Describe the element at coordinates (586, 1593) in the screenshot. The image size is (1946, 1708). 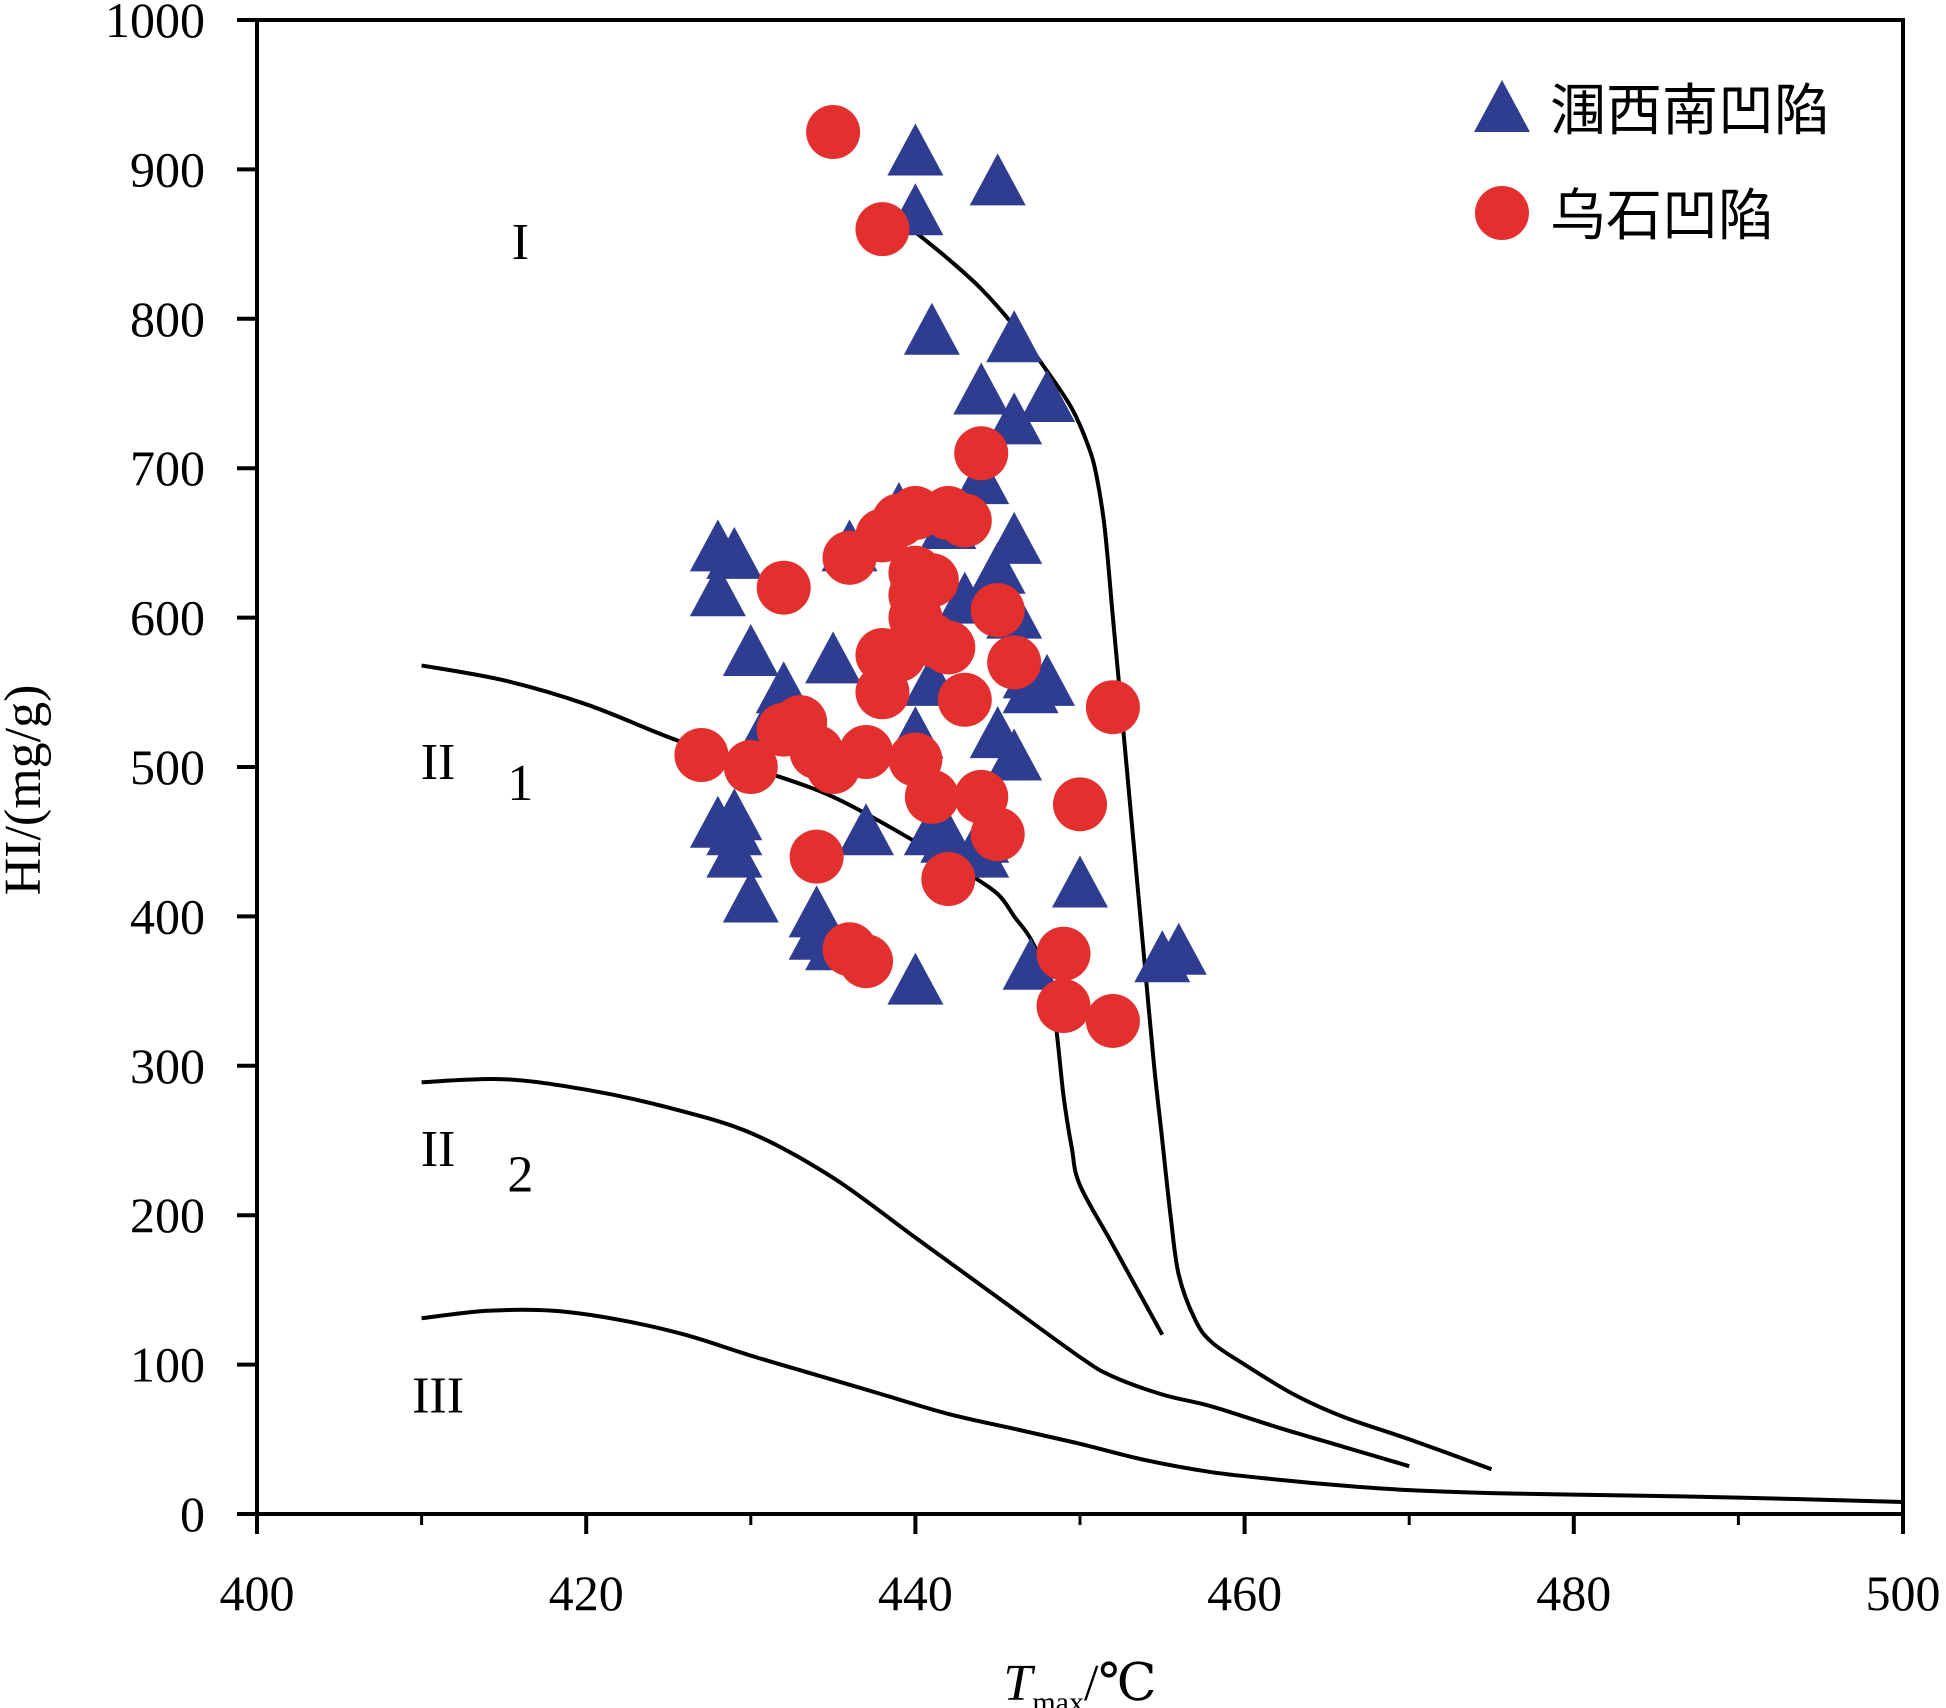
I see `x-tick-label: 420` at that location.